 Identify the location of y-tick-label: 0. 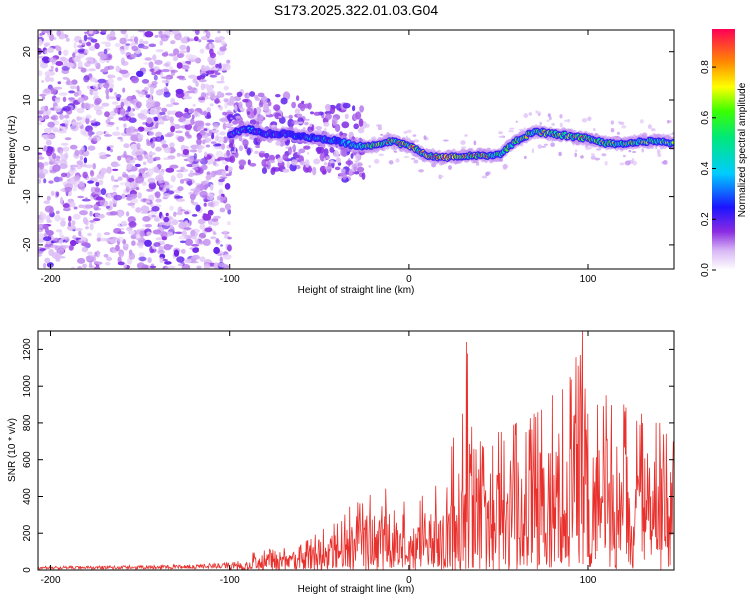
(27, 148).